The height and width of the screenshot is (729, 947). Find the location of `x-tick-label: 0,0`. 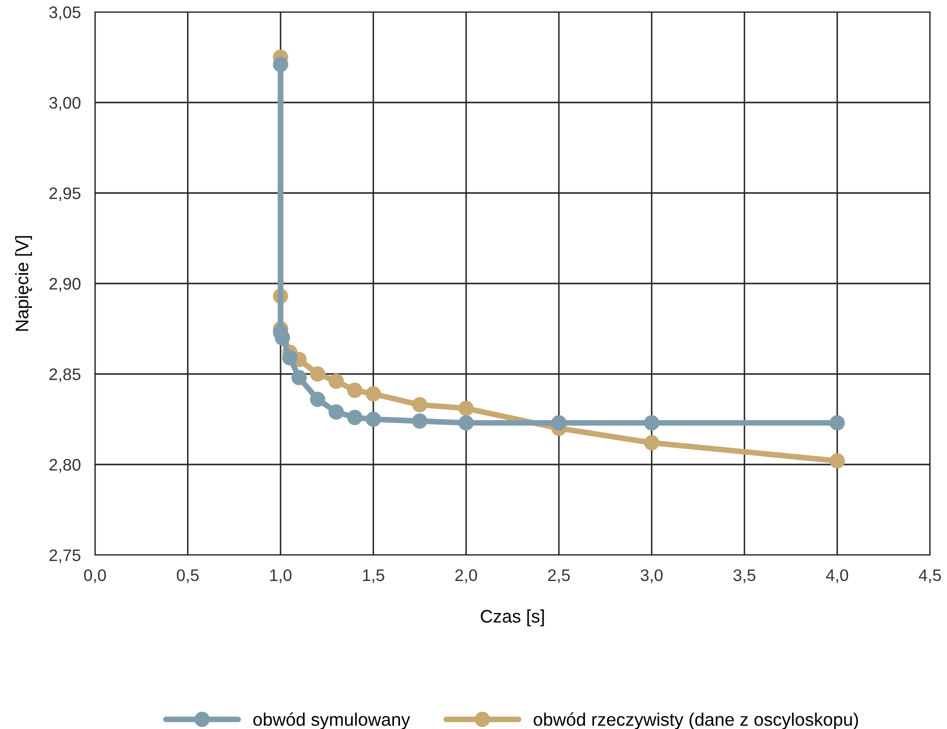

x-tick-label: 0,0 is located at coordinates (95, 576).